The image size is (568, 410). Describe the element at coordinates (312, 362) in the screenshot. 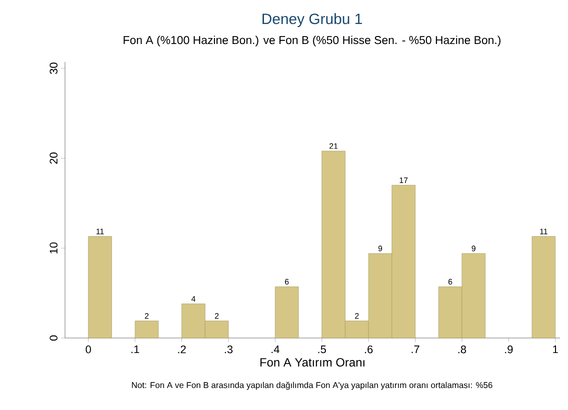

I see `x-axis-title: Fon A Yatırım Oranı` at that location.